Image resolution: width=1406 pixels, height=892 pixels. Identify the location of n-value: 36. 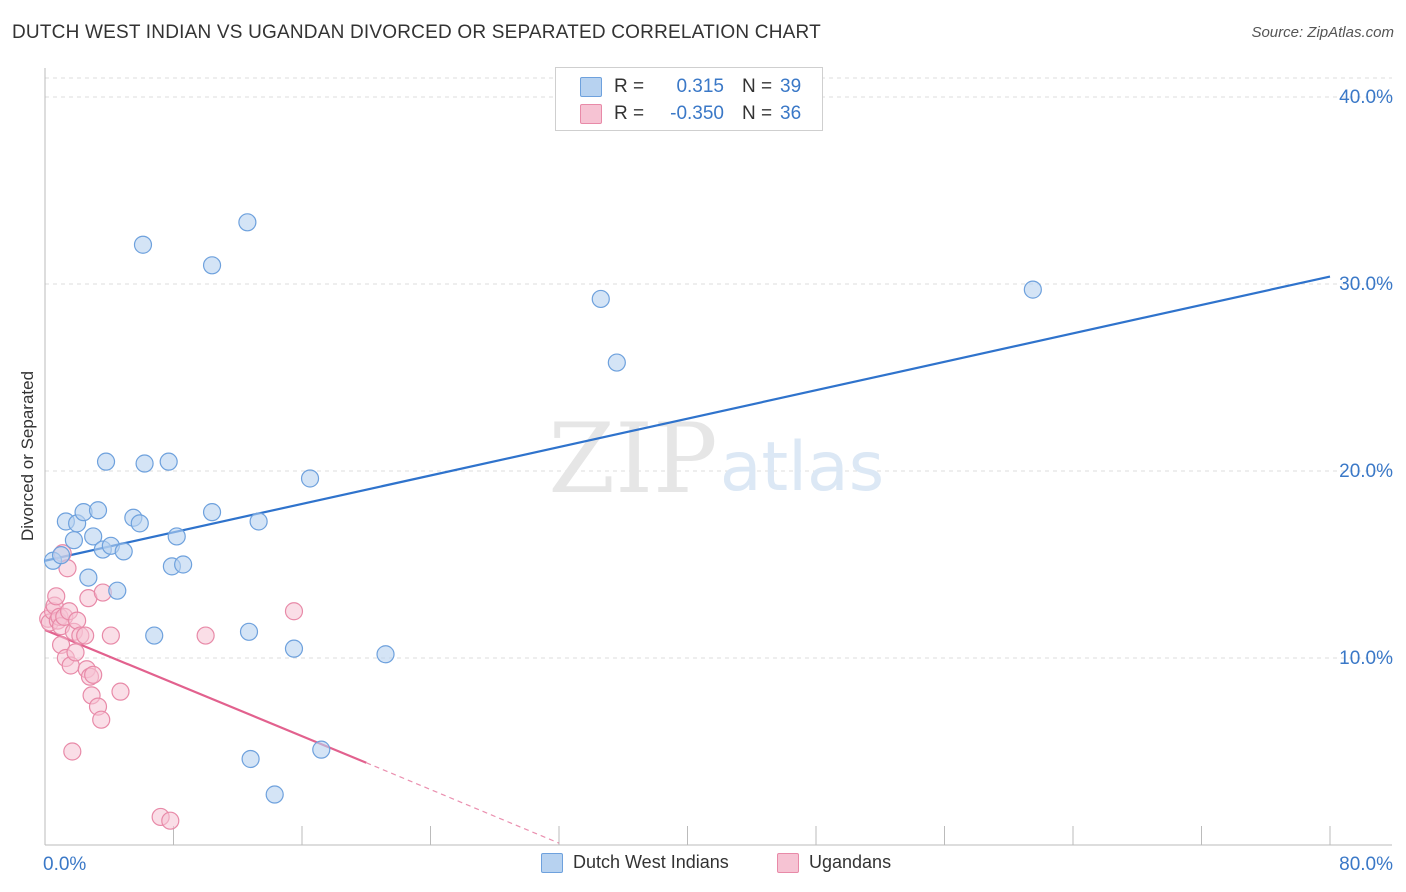
(791, 113).